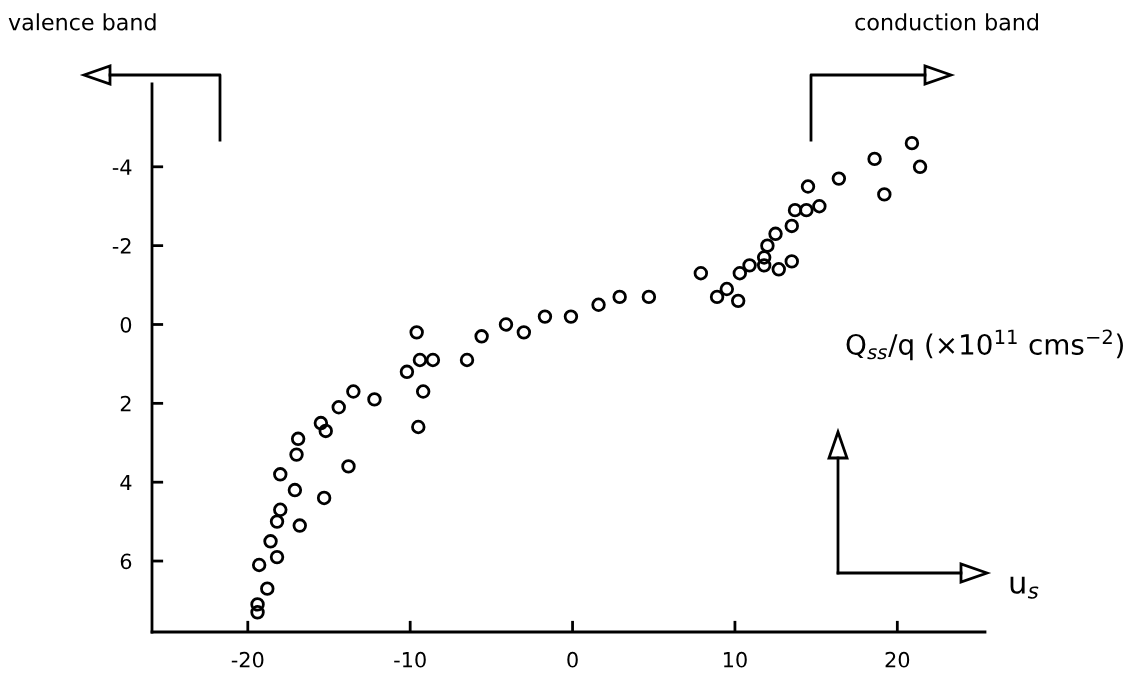  What do you see at coordinates (984, 345) in the screenshot?
I see `y-axis-title: Q$_{ss}$/q (×10$^{11}$ cms$^{−2}$)` at bounding box center [984, 345].